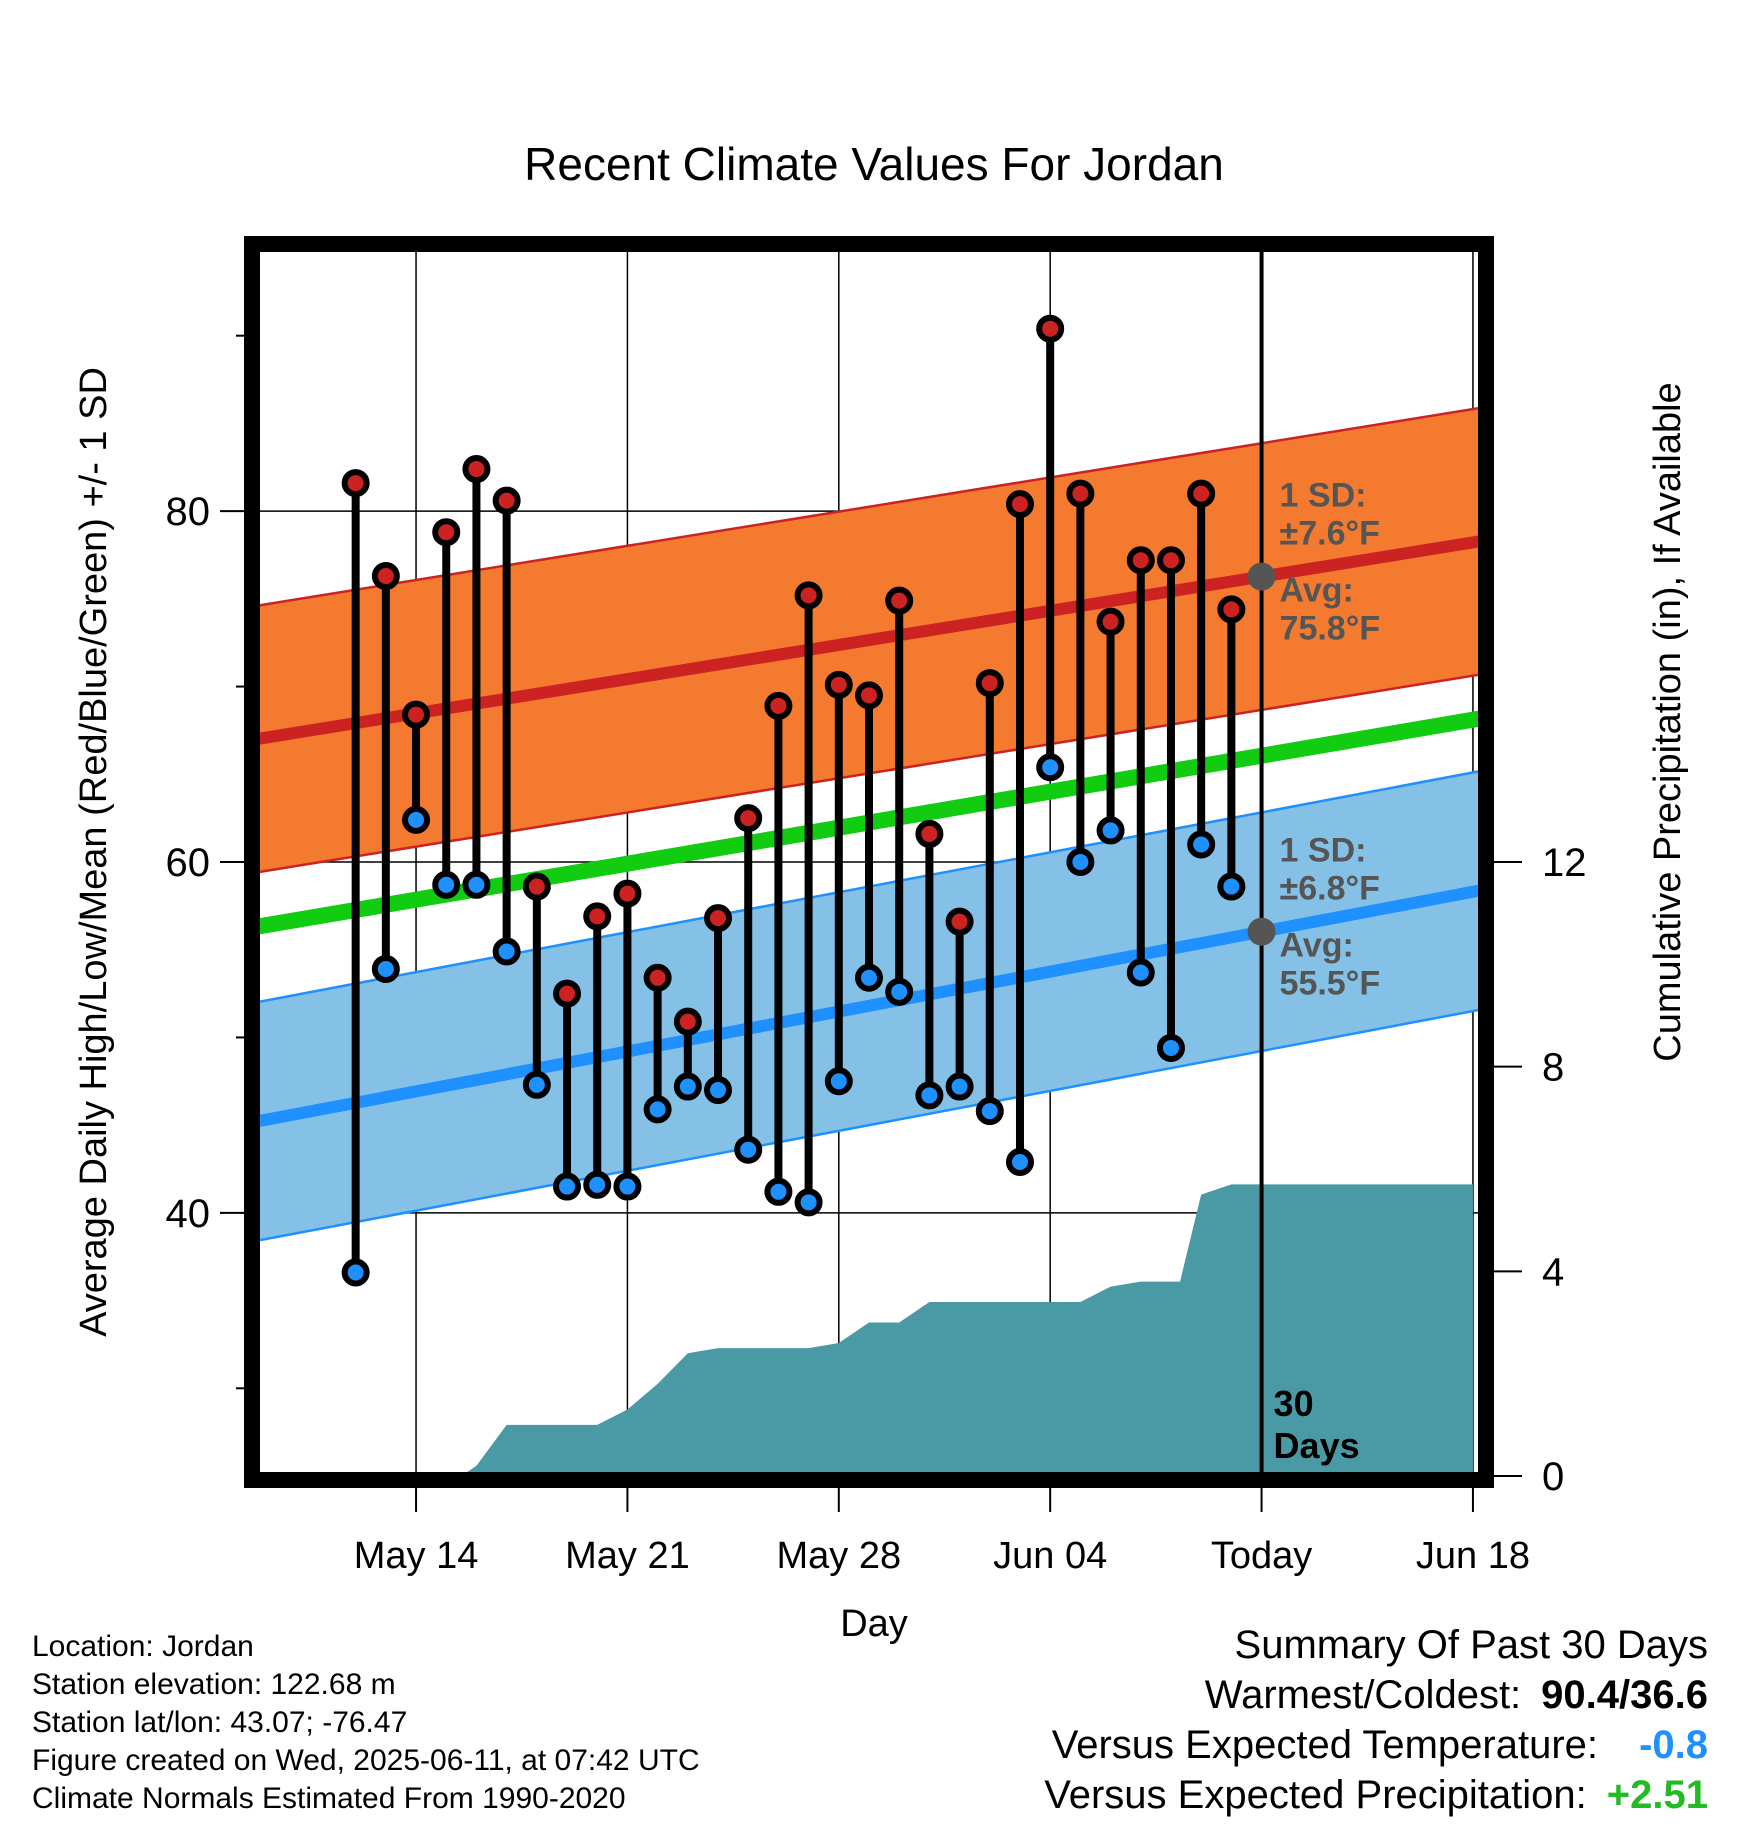  I want to click on location-text: Location: Jordan, so click(143, 1646).